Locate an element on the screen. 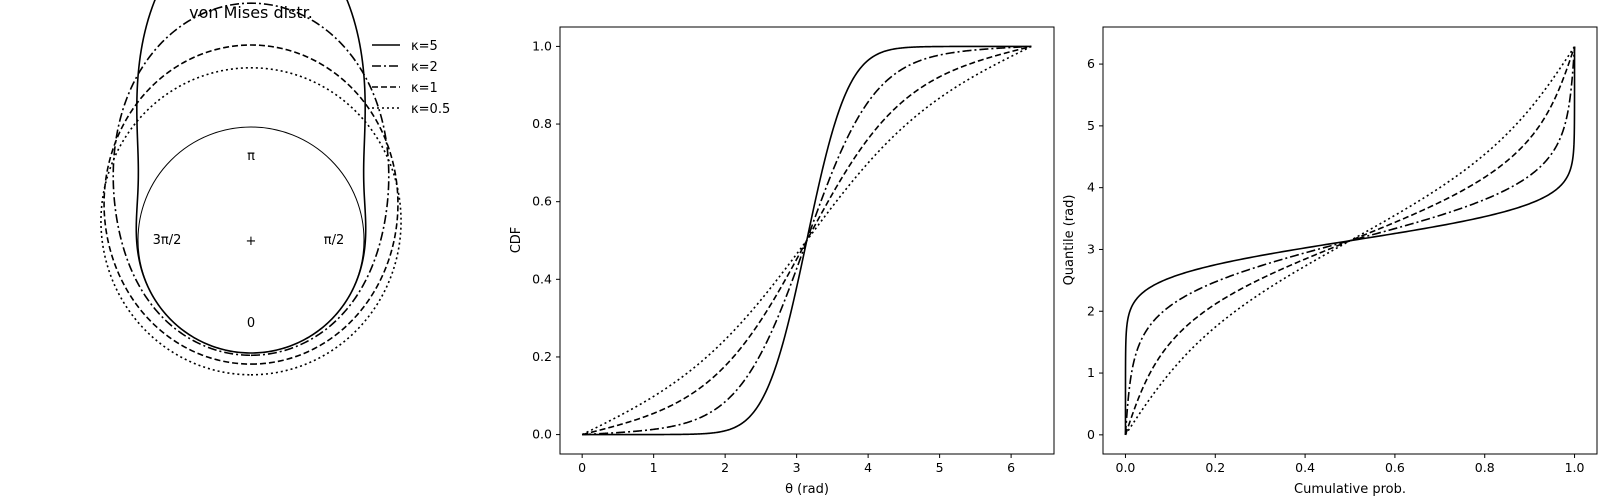  quantile-ytick-label-3: 3 is located at coordinates (1091, 248).